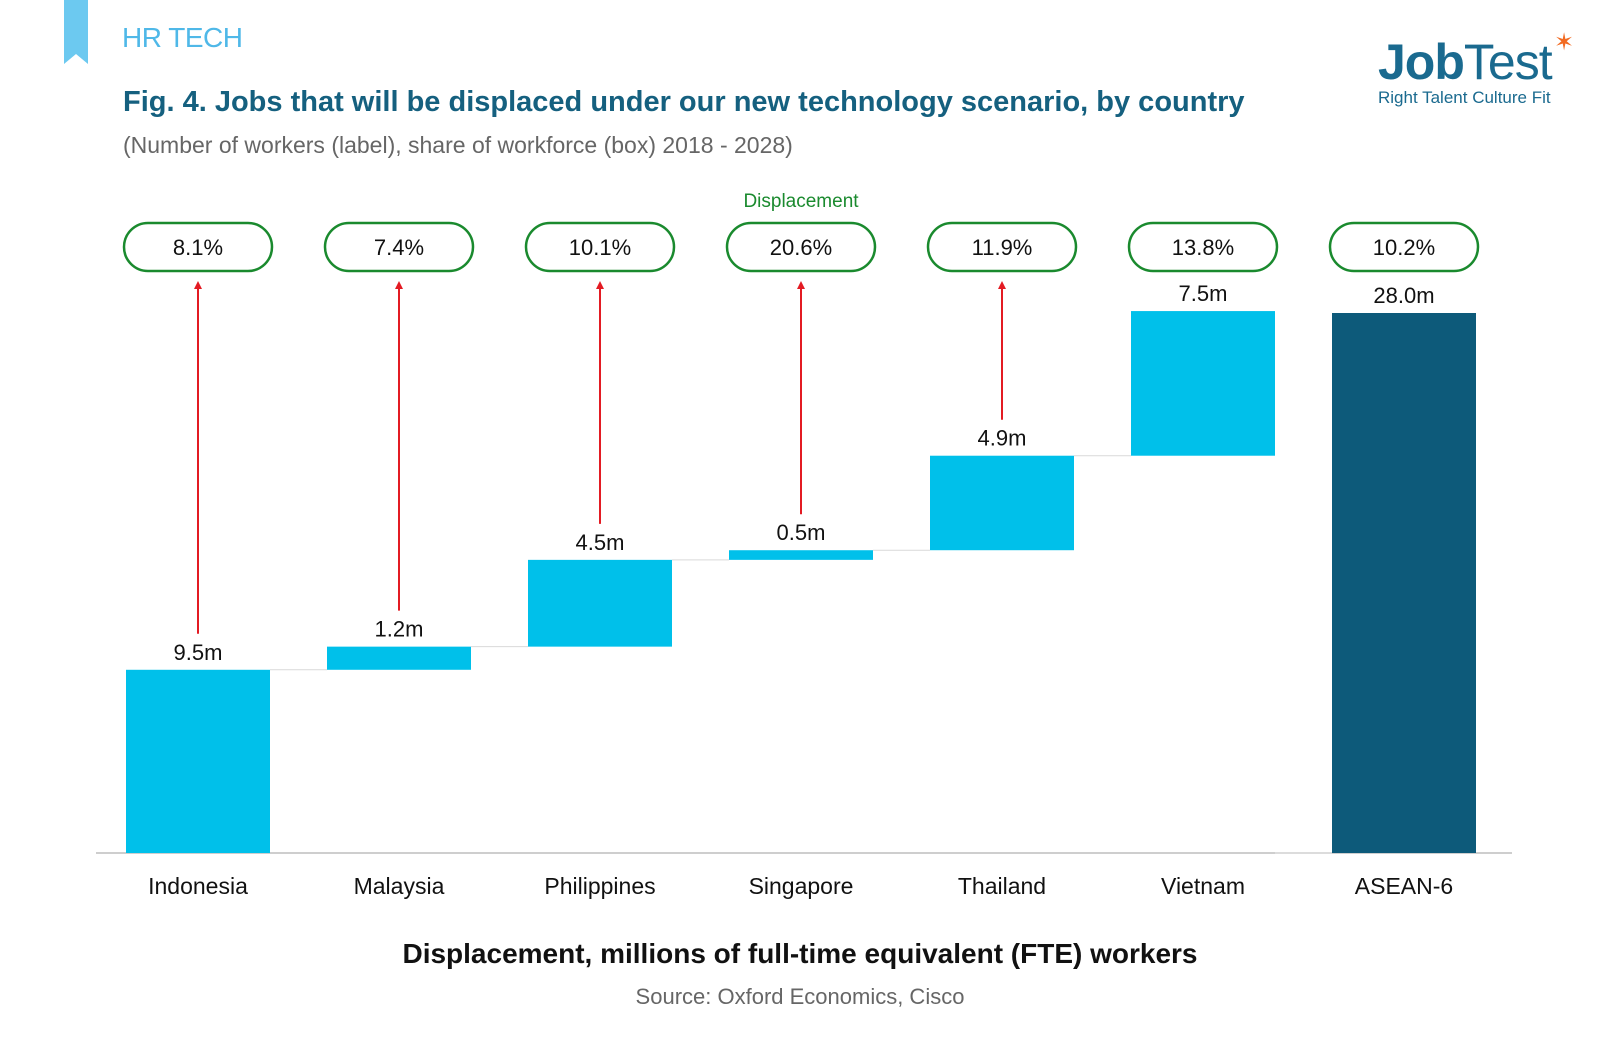 This screenshot has height=1049, width=1600. What do you see at coordinates (76, 32) in the screenshot?
I see `bookmark-ribbon-icon` at bounding box center [76, 32].